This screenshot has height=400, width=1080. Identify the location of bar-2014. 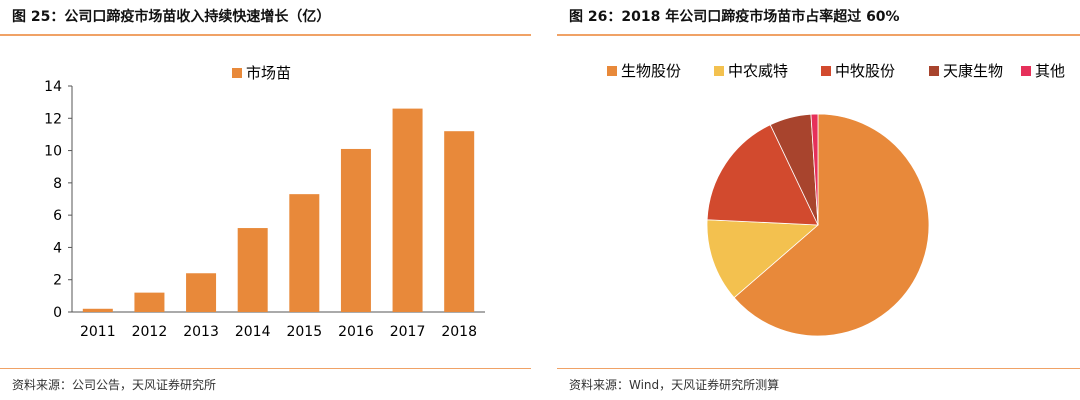
(252, 270).